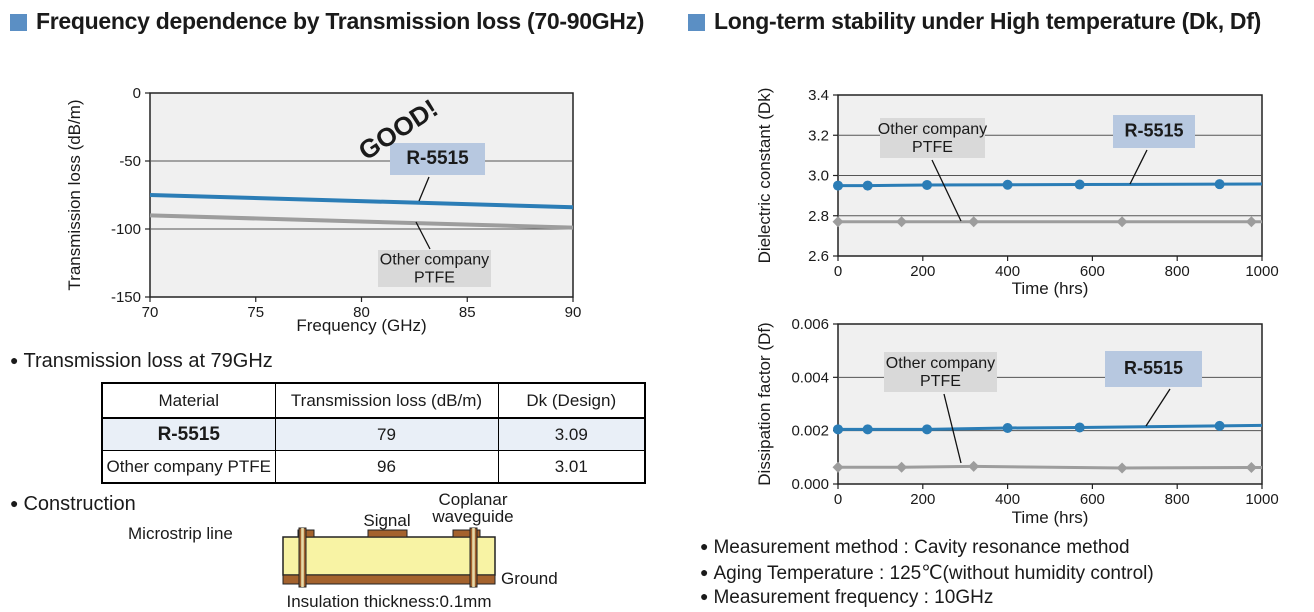 The width and height of the screenshot is (1314, 612). I want to click on x-tick-label: 80, so click(361, 312).